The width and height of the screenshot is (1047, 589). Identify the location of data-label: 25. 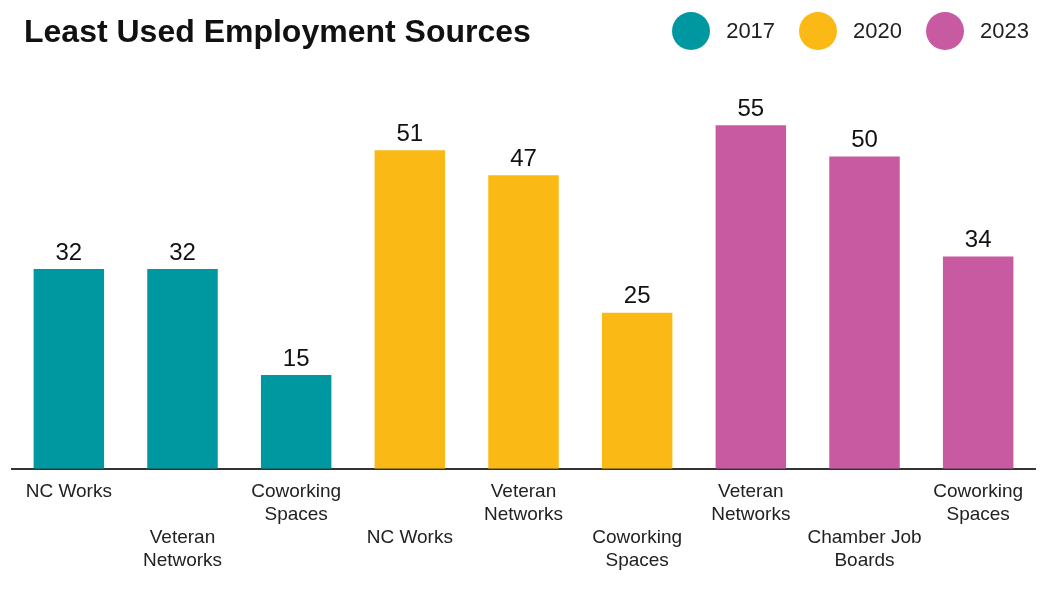
(637, 295).